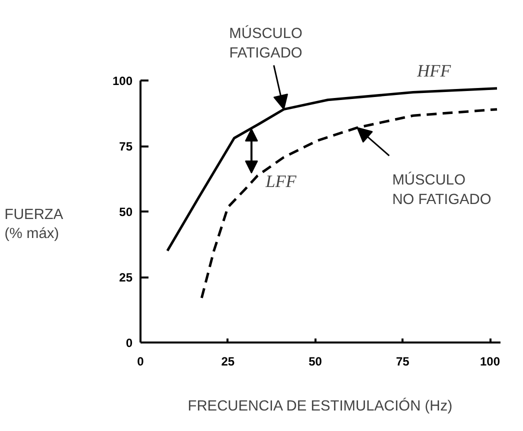 The width and height of the screenshot is (523, 431). What do you see at coordinates (403, 361) in the screenshot?
I see `x-tick-label: 75` at bounding box center [403, 361].